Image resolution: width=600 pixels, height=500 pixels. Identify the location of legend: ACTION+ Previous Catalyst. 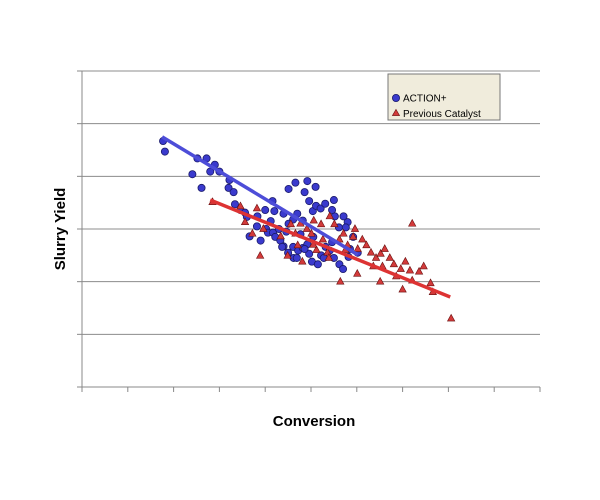
(444, 97).